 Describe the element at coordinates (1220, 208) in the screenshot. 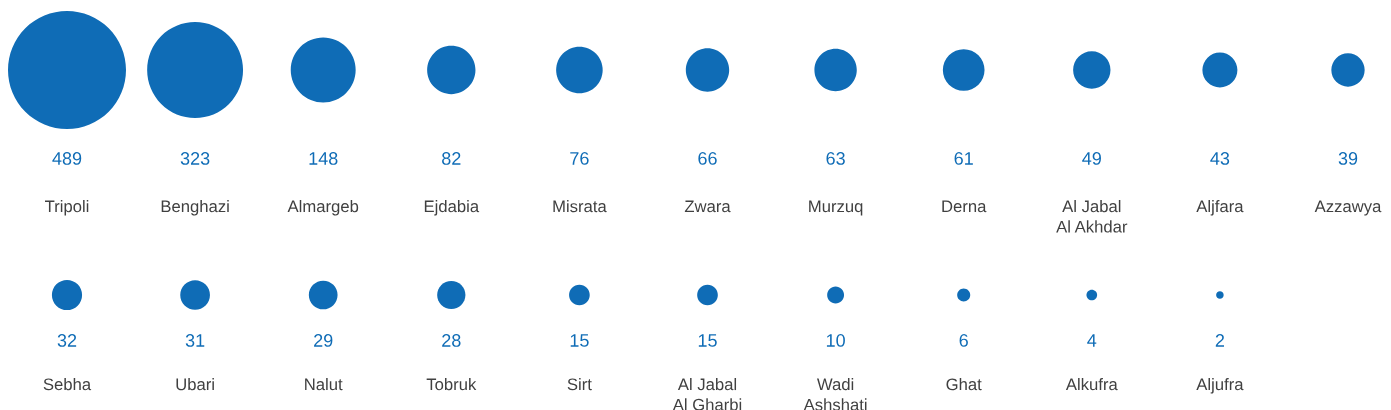

I see `category-label: Aljfara` at that location.